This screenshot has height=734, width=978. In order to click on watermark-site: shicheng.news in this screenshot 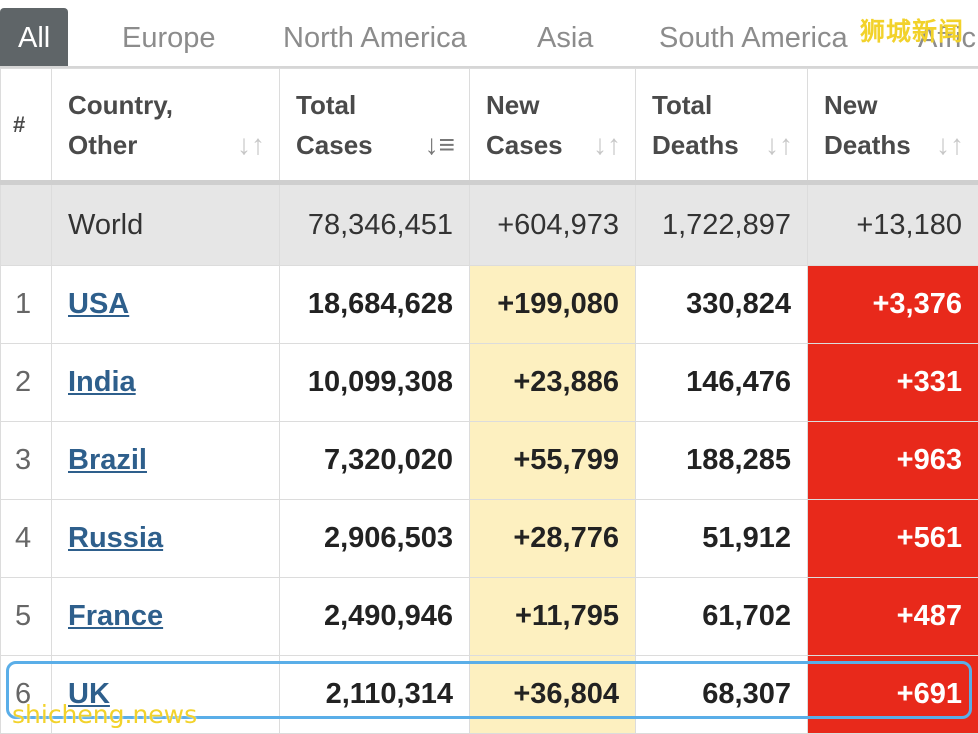, I will do `click(105, 714)`.